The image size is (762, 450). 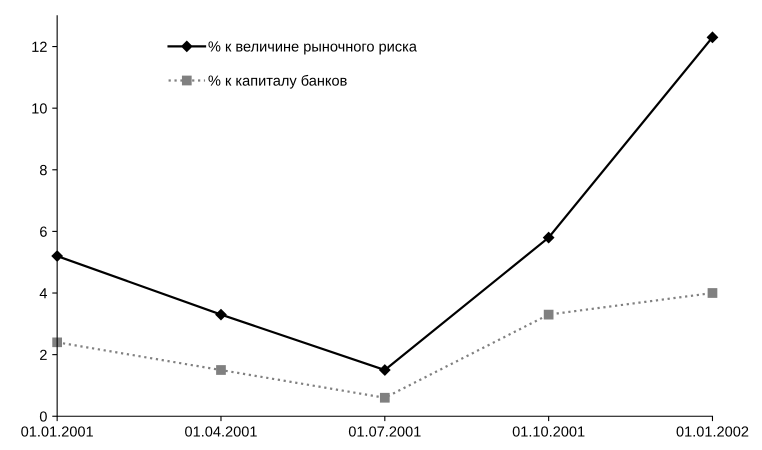 What do you see at coordinates (712, 431) in the screenshot?
I see `x-tick-label: 01.01.2002` at bounding box center [712, 431].